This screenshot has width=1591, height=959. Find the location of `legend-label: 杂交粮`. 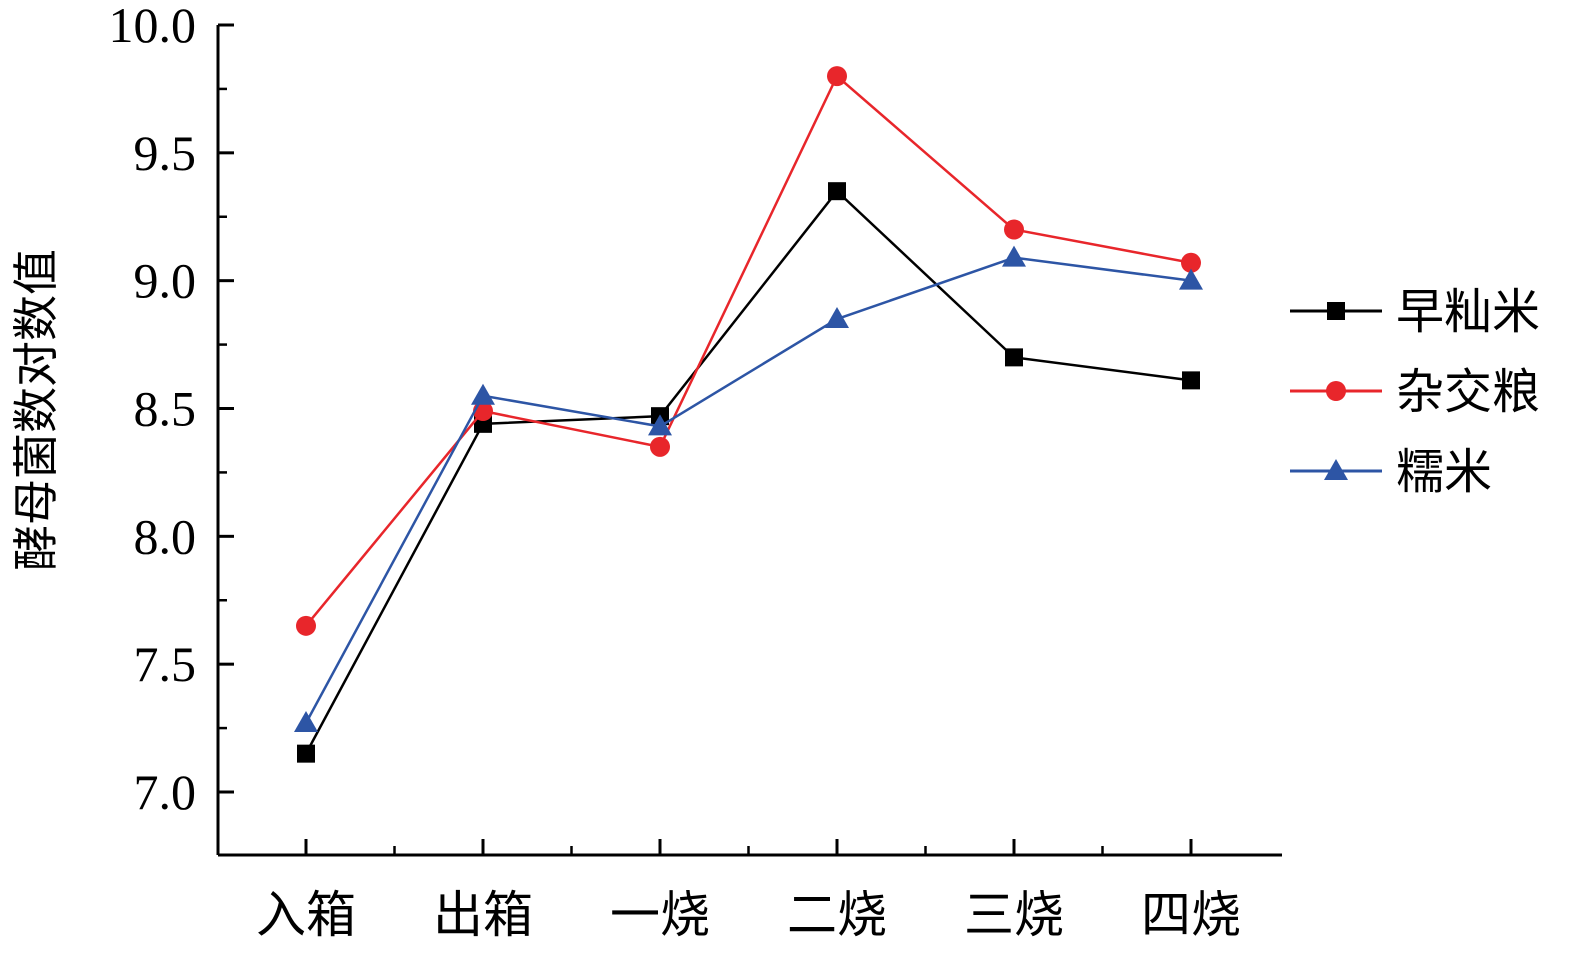

legend-label: 杂交粮 is located at coordinates (1468, 392).